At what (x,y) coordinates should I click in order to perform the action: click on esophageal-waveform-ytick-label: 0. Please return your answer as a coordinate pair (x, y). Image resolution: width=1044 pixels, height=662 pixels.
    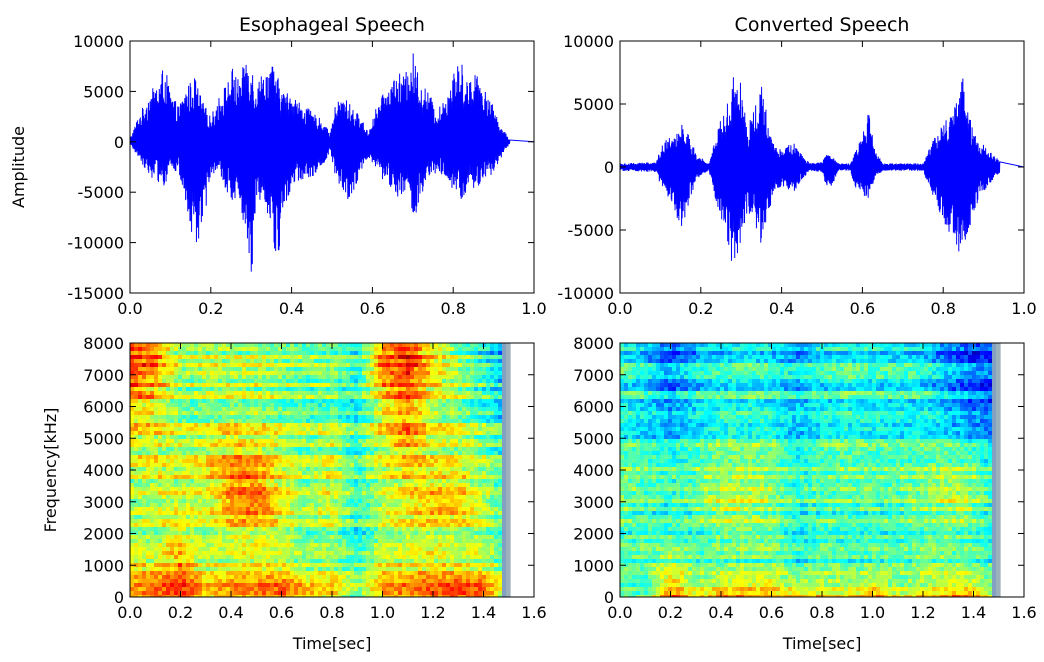
    Looking at the image, I should click on (119, 142).